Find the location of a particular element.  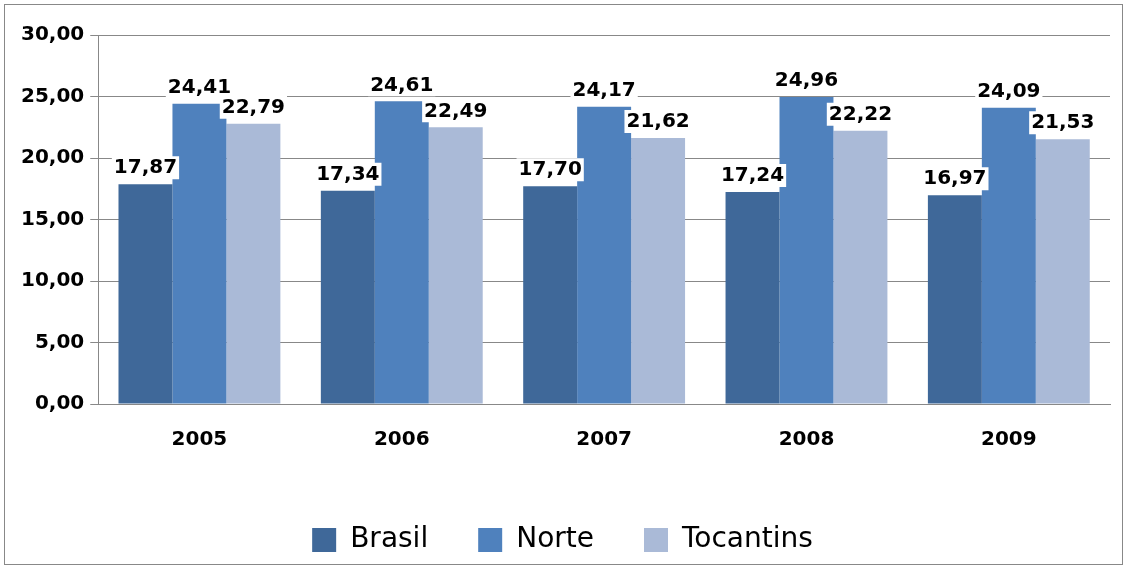

data-label: 21,53 is located at coordinates (1063, 121).